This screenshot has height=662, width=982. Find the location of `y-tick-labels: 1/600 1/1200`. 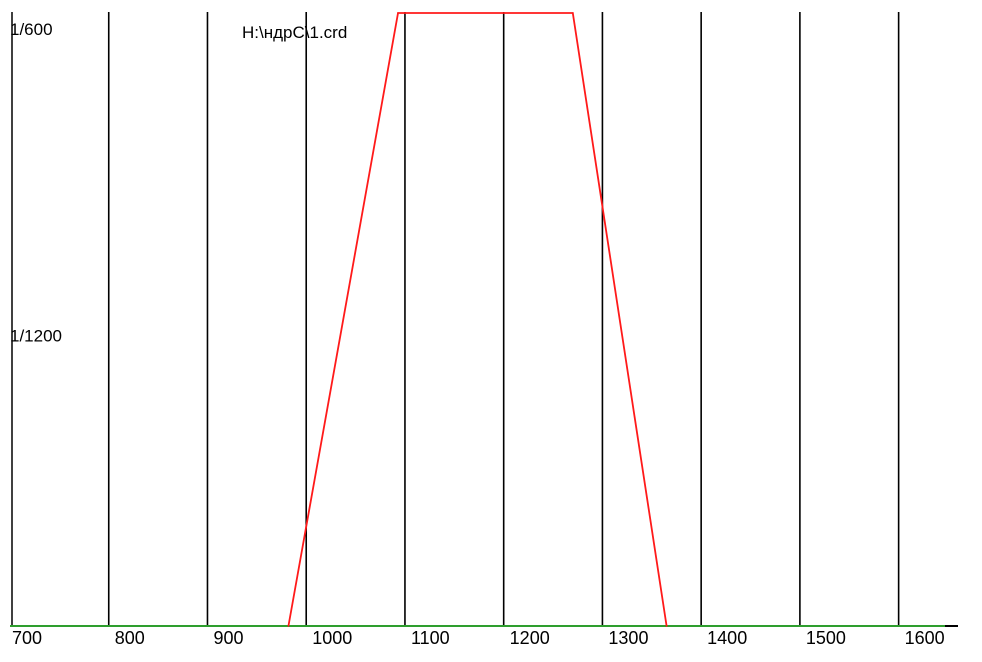

y-tick-labels: 1/600 1/1200 is located at coordinates (36, 183).